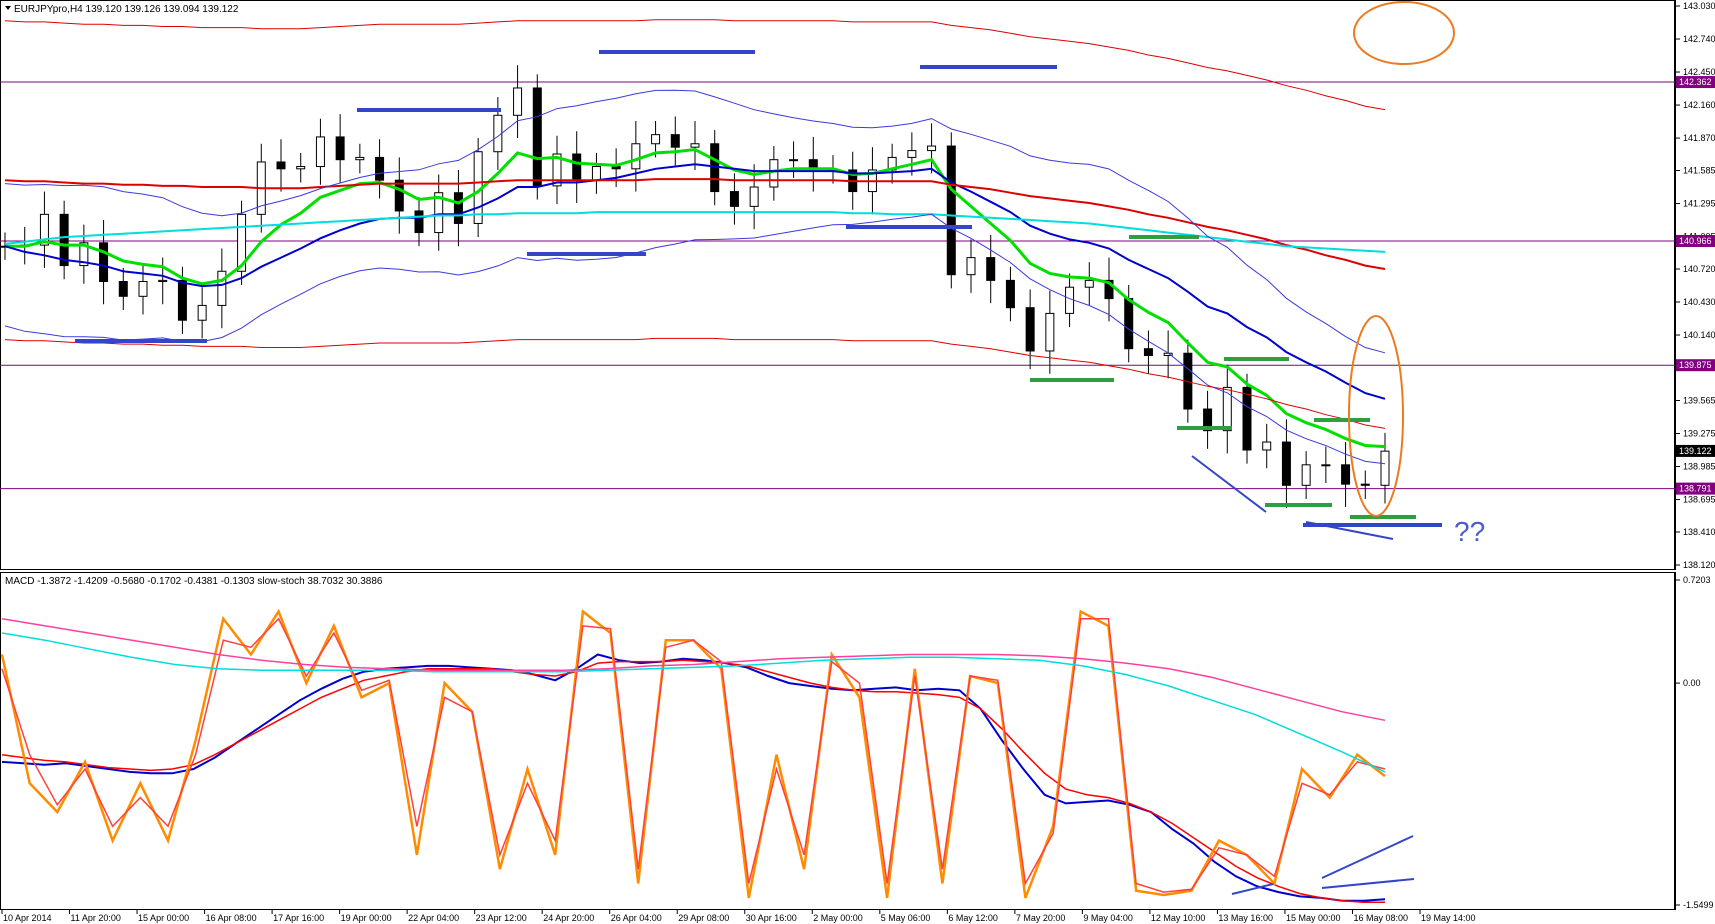  I want to click on osc-tick-label: 0.7203, so click(1697, 580).